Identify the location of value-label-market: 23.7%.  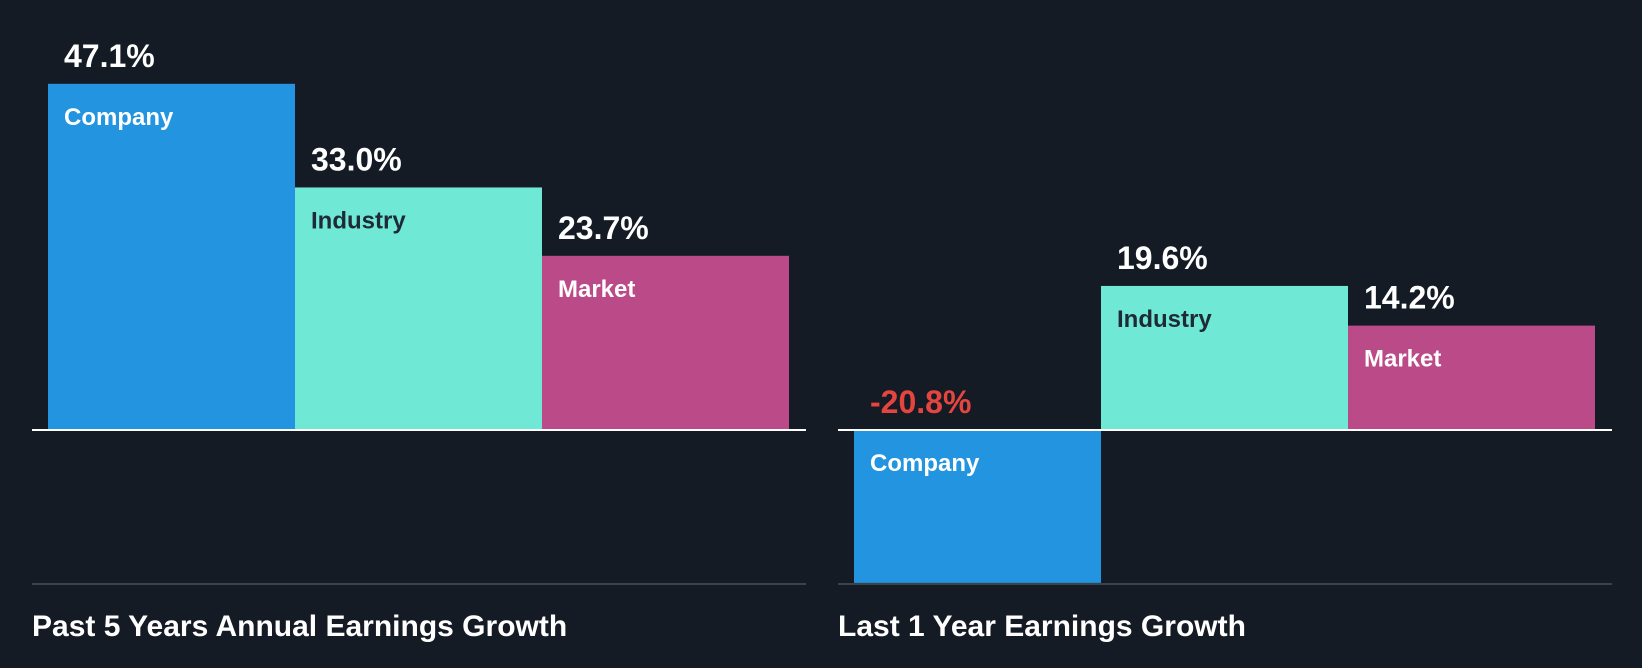
(603, 228).